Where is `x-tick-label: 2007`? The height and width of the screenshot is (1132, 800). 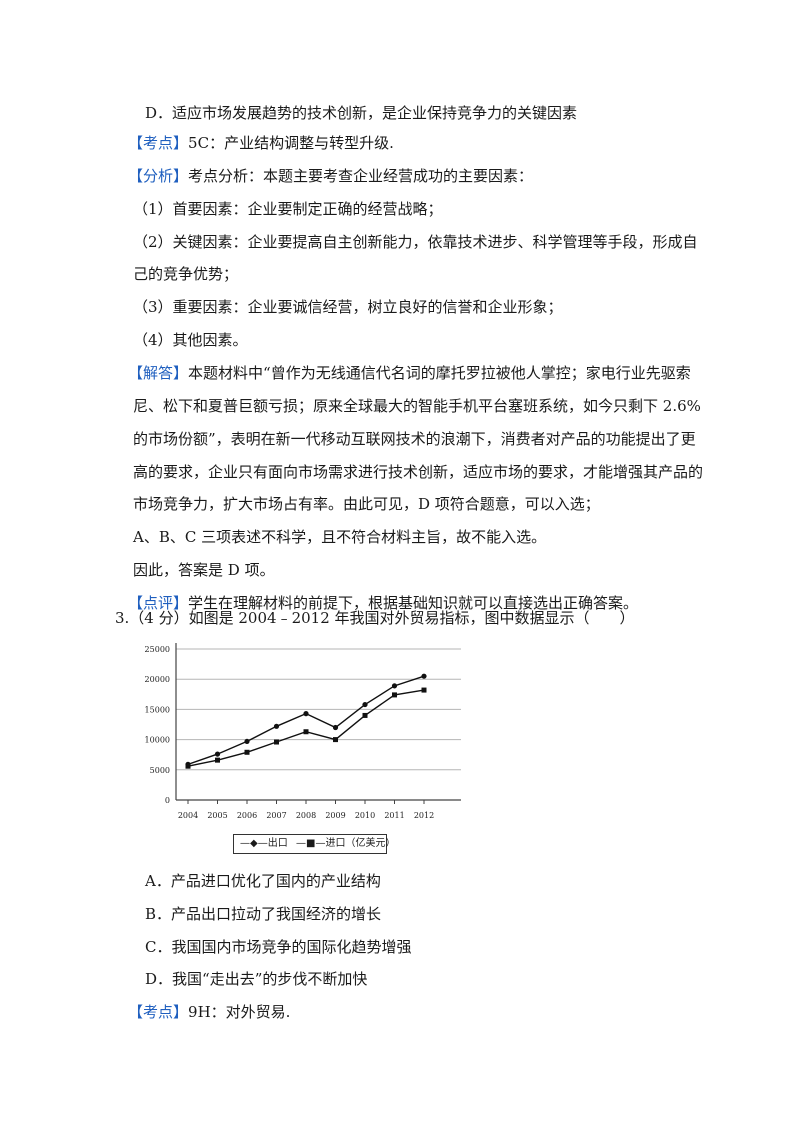 x-tick-label: 2007 is located at coordinates (276, 815).